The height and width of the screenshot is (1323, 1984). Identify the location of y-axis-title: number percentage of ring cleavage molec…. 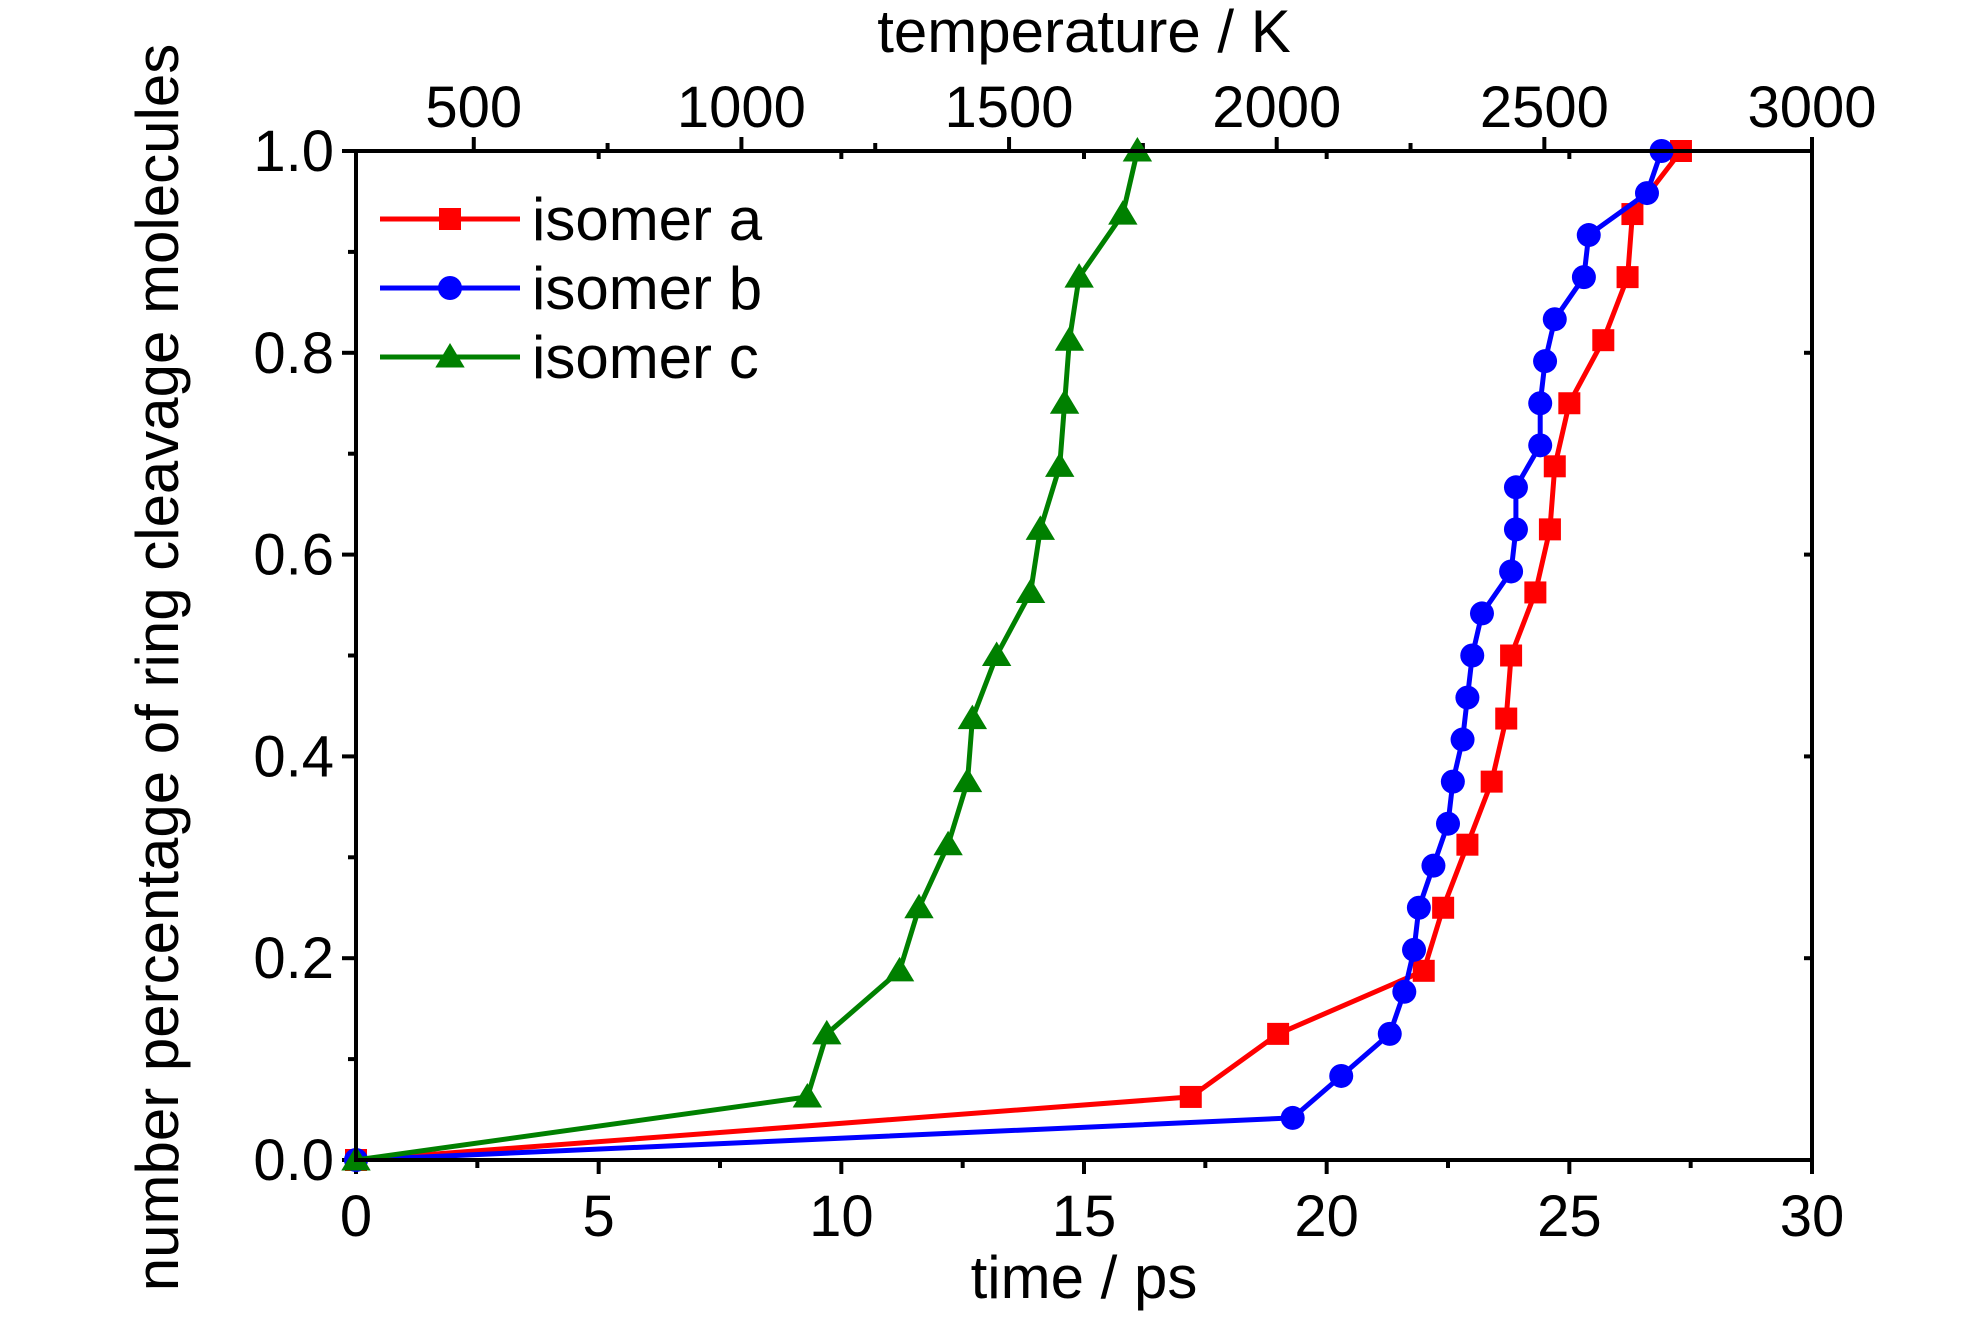
(157, 667).